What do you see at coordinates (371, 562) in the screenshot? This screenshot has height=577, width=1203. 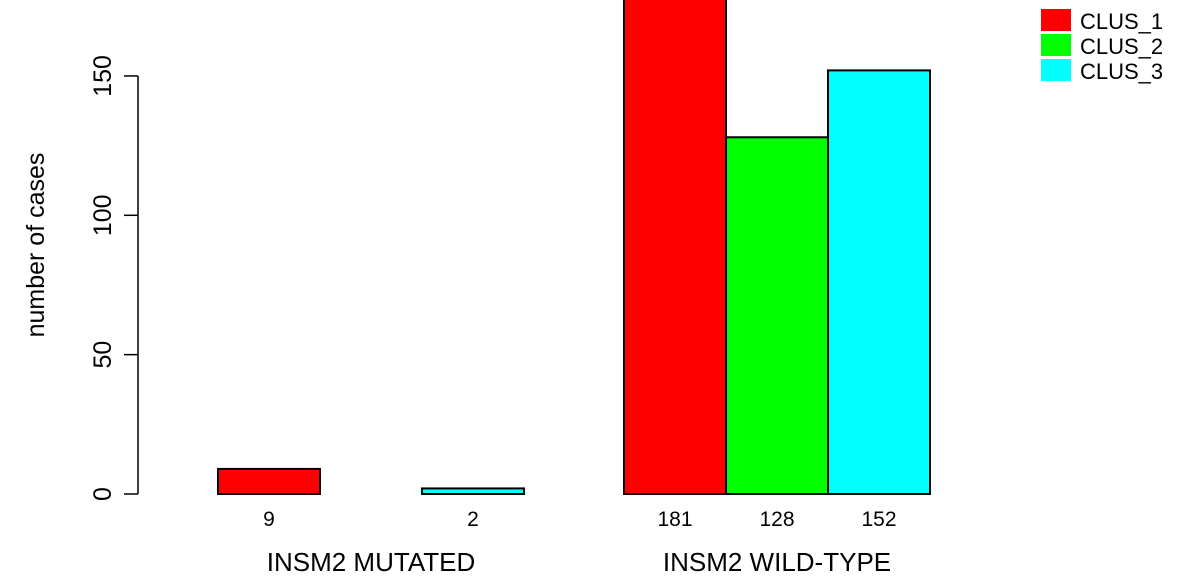 I see `group-label: INSM2 MUTATED` at bounding box center [371, 562].